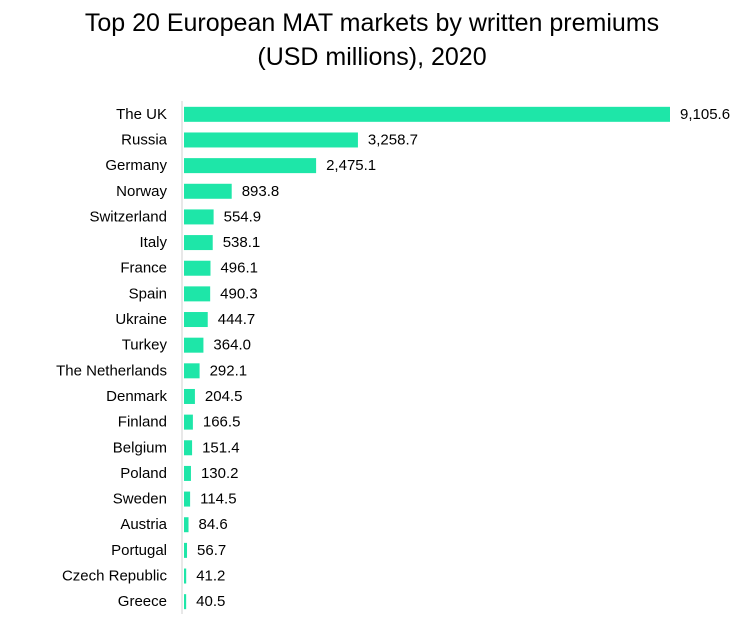  What do you see at coordinates (213, 524) in the screenshot?
I see `data-label: 84.6` at bounding box center [213, 524].